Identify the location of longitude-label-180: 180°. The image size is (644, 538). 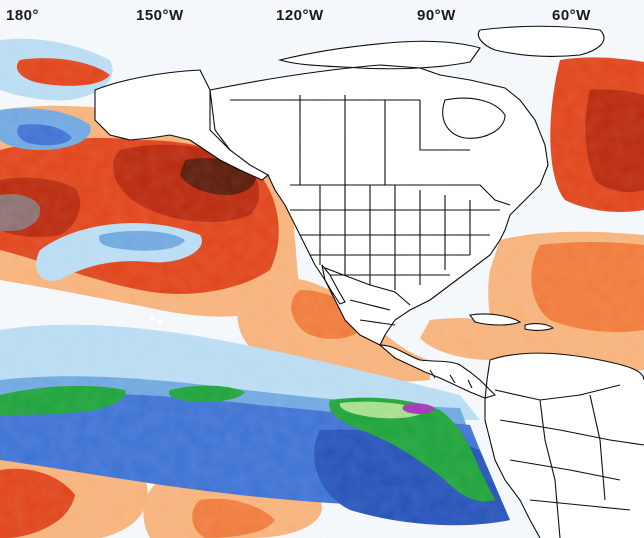
(23, 15).